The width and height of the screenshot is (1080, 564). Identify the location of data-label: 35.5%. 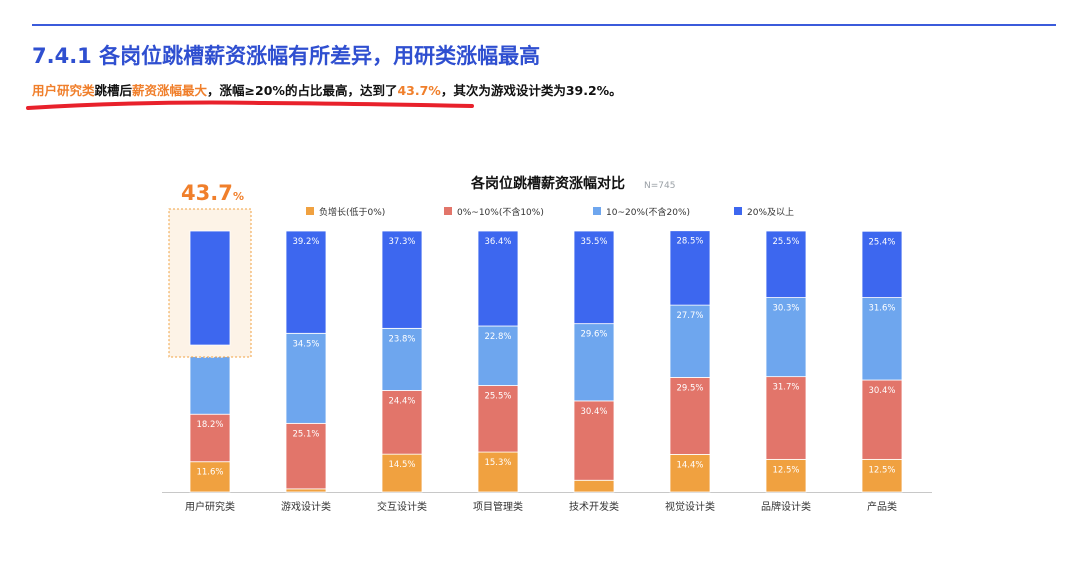
(593, 242).